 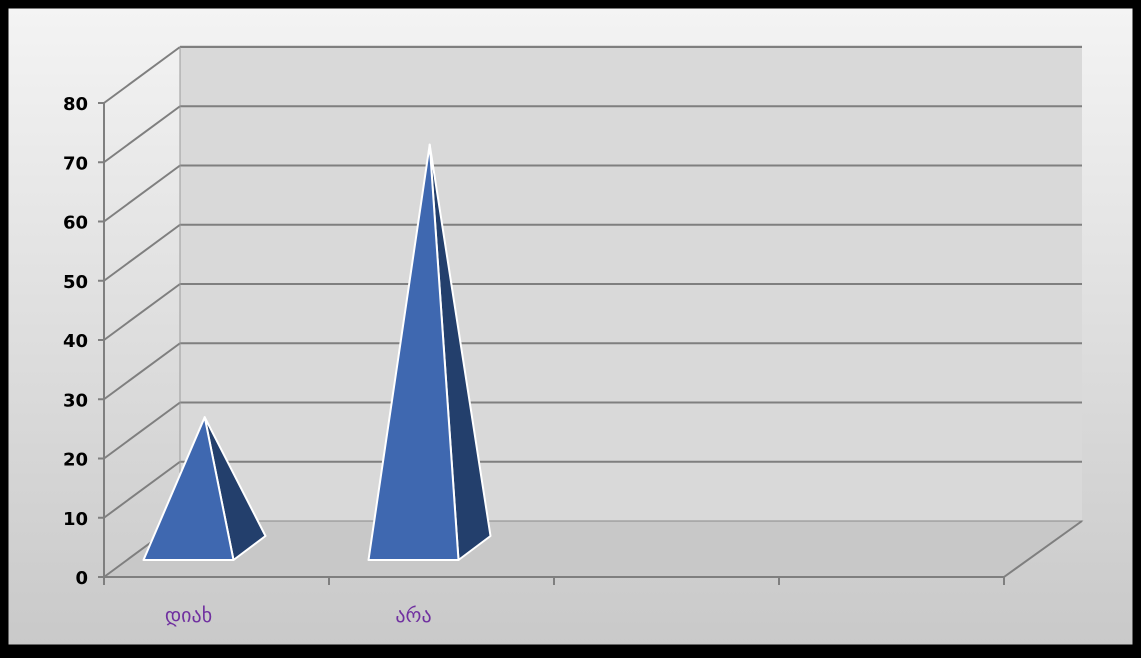 What do you see at coordinates (75, 282) in the screenshot?
I see `y-tick-label: 50` at bounding box center [75, 282].